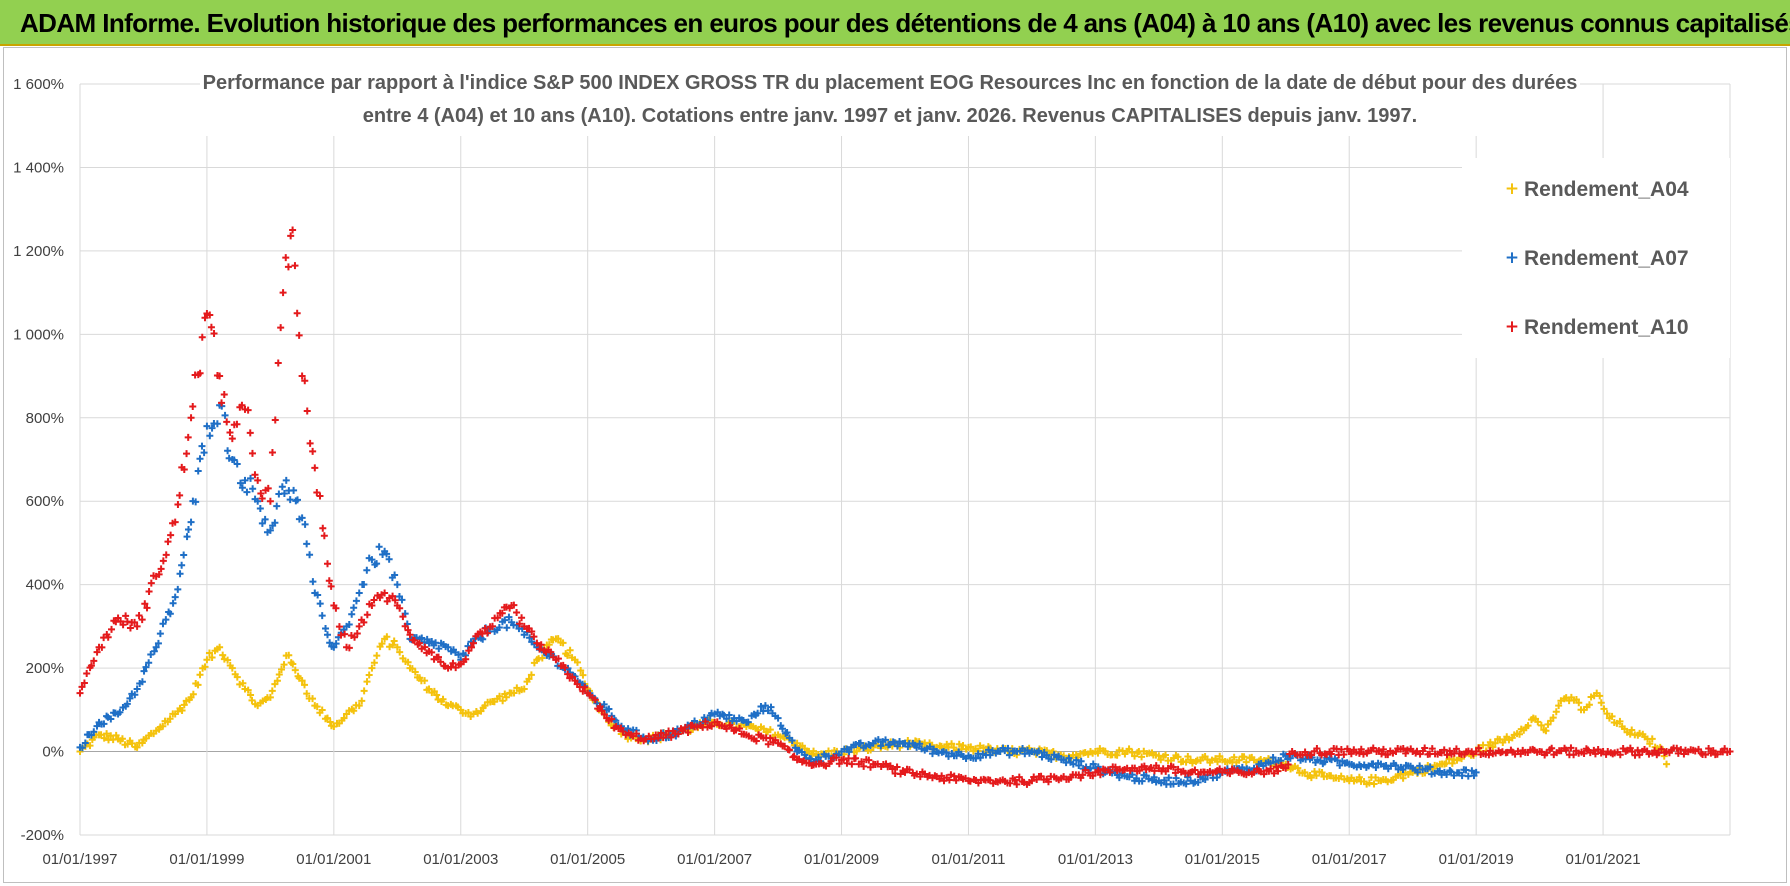 This screenshot has width=1790, height=886. Describe the element at coordinates (206, 859) in the screenshot. I see `x-tick-label: 01/01/1999` at that location.